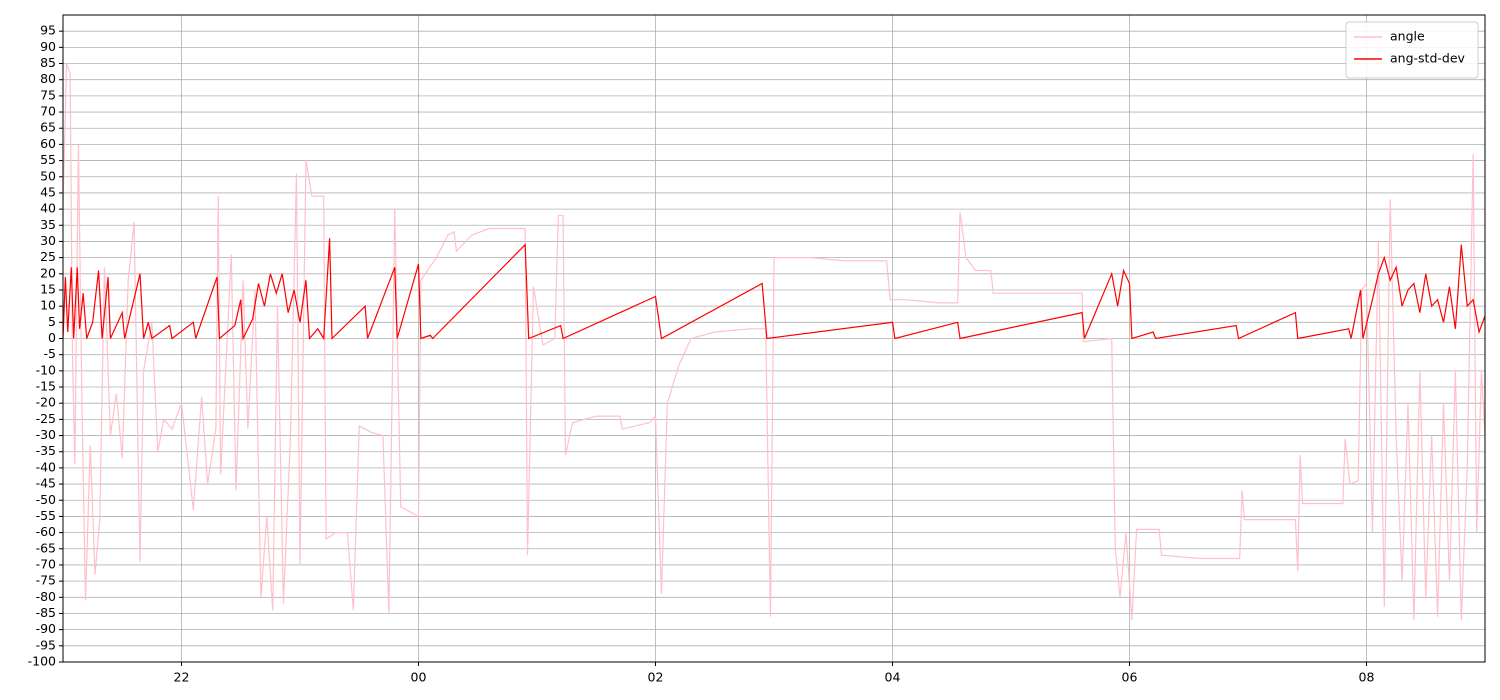  I want to click on y-tick-label: -70, so click(46, 563).